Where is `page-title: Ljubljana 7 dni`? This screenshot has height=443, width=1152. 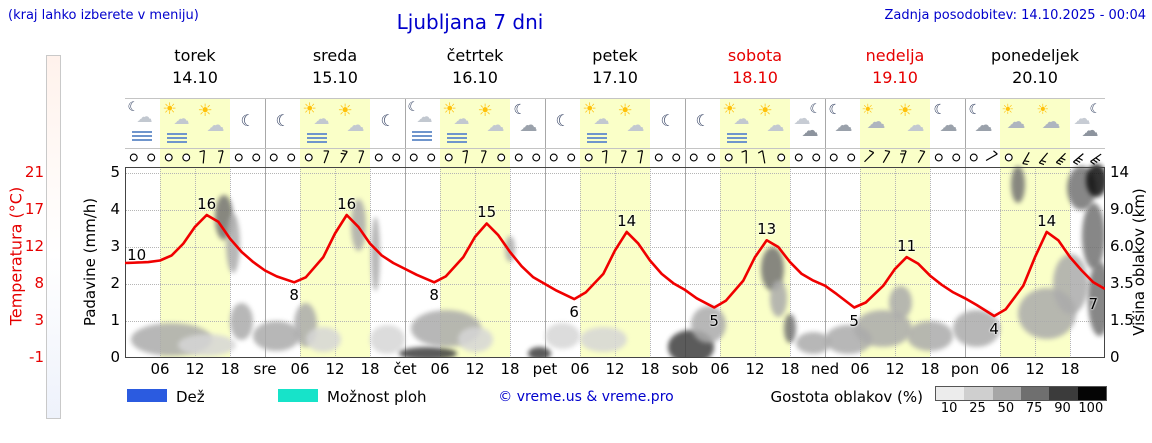 page-title: Ljubljana 7 dni is located at coordinates (470, 22).